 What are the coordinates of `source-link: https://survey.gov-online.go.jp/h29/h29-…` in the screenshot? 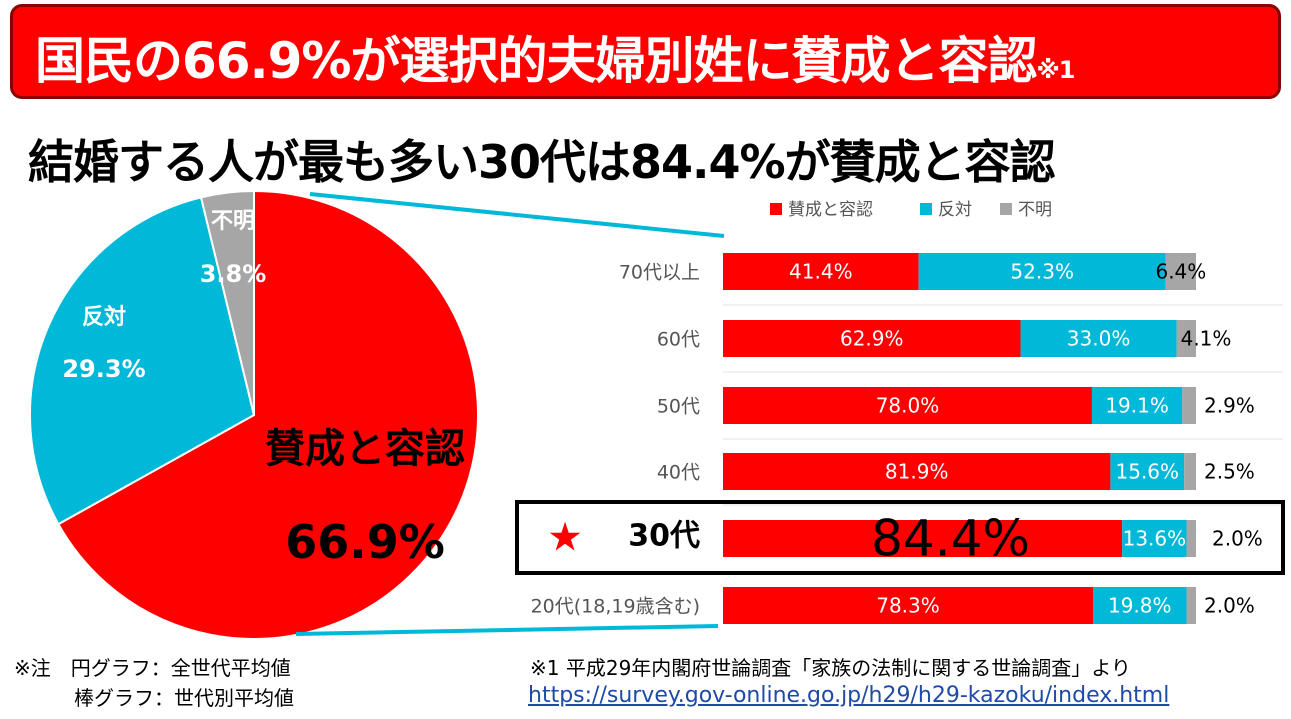 It's located at (849, 695).